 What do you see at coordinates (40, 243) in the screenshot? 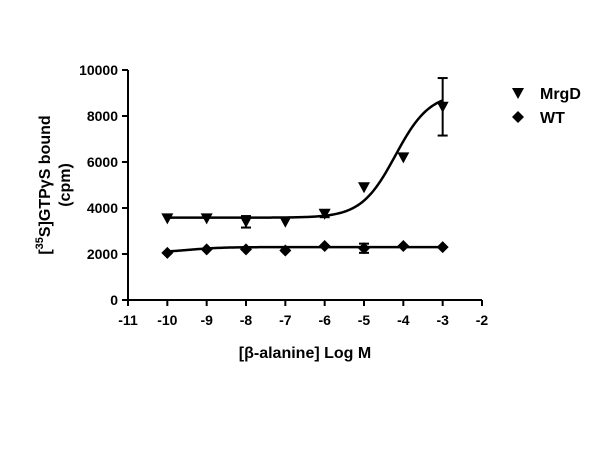
I see `y-axis-title-superscript: 35` at bounding box center [40, 243].